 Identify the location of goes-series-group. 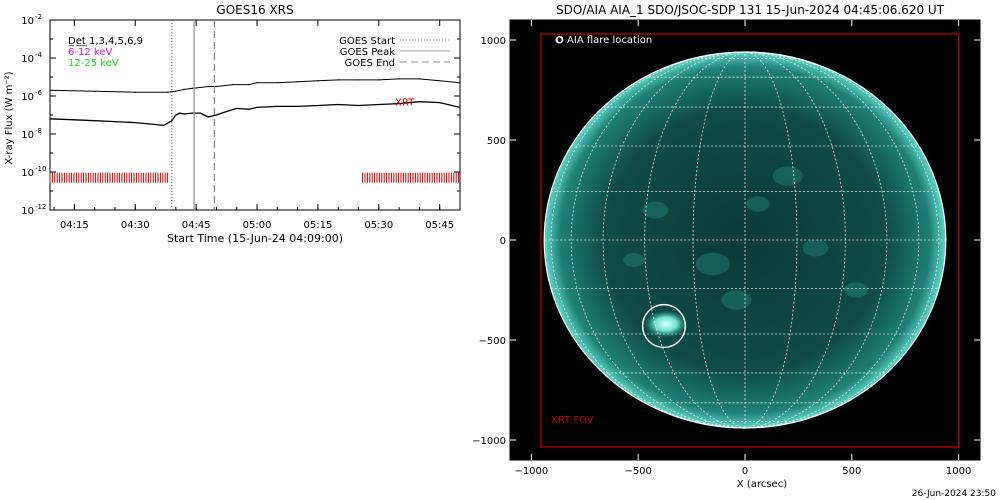
(255, 102).